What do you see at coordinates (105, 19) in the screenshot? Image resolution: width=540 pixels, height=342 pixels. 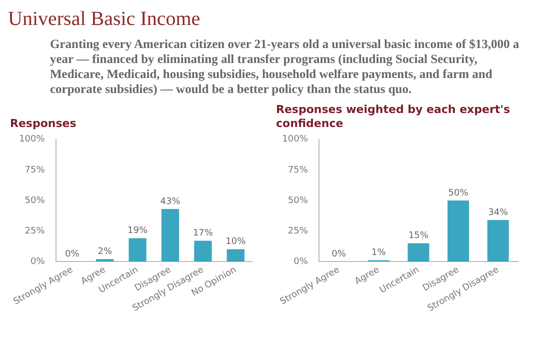 I see `text: Universal Basic Income` at bounding box center [105, 19].